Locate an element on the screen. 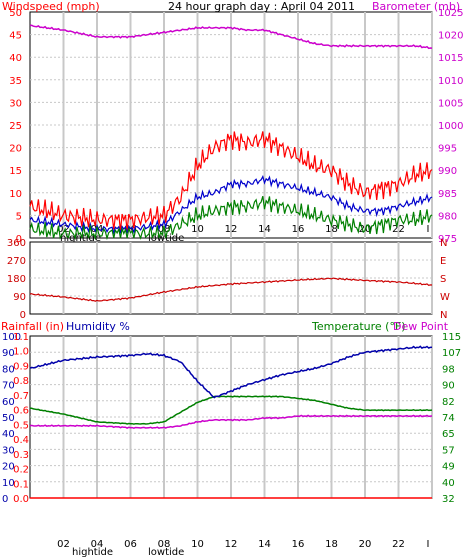 This screenshot has width=468, height=559. humidity-ticks: 0 10 20 30 40 50 60 70 80 90 100 is located at coordinates (11, 418).